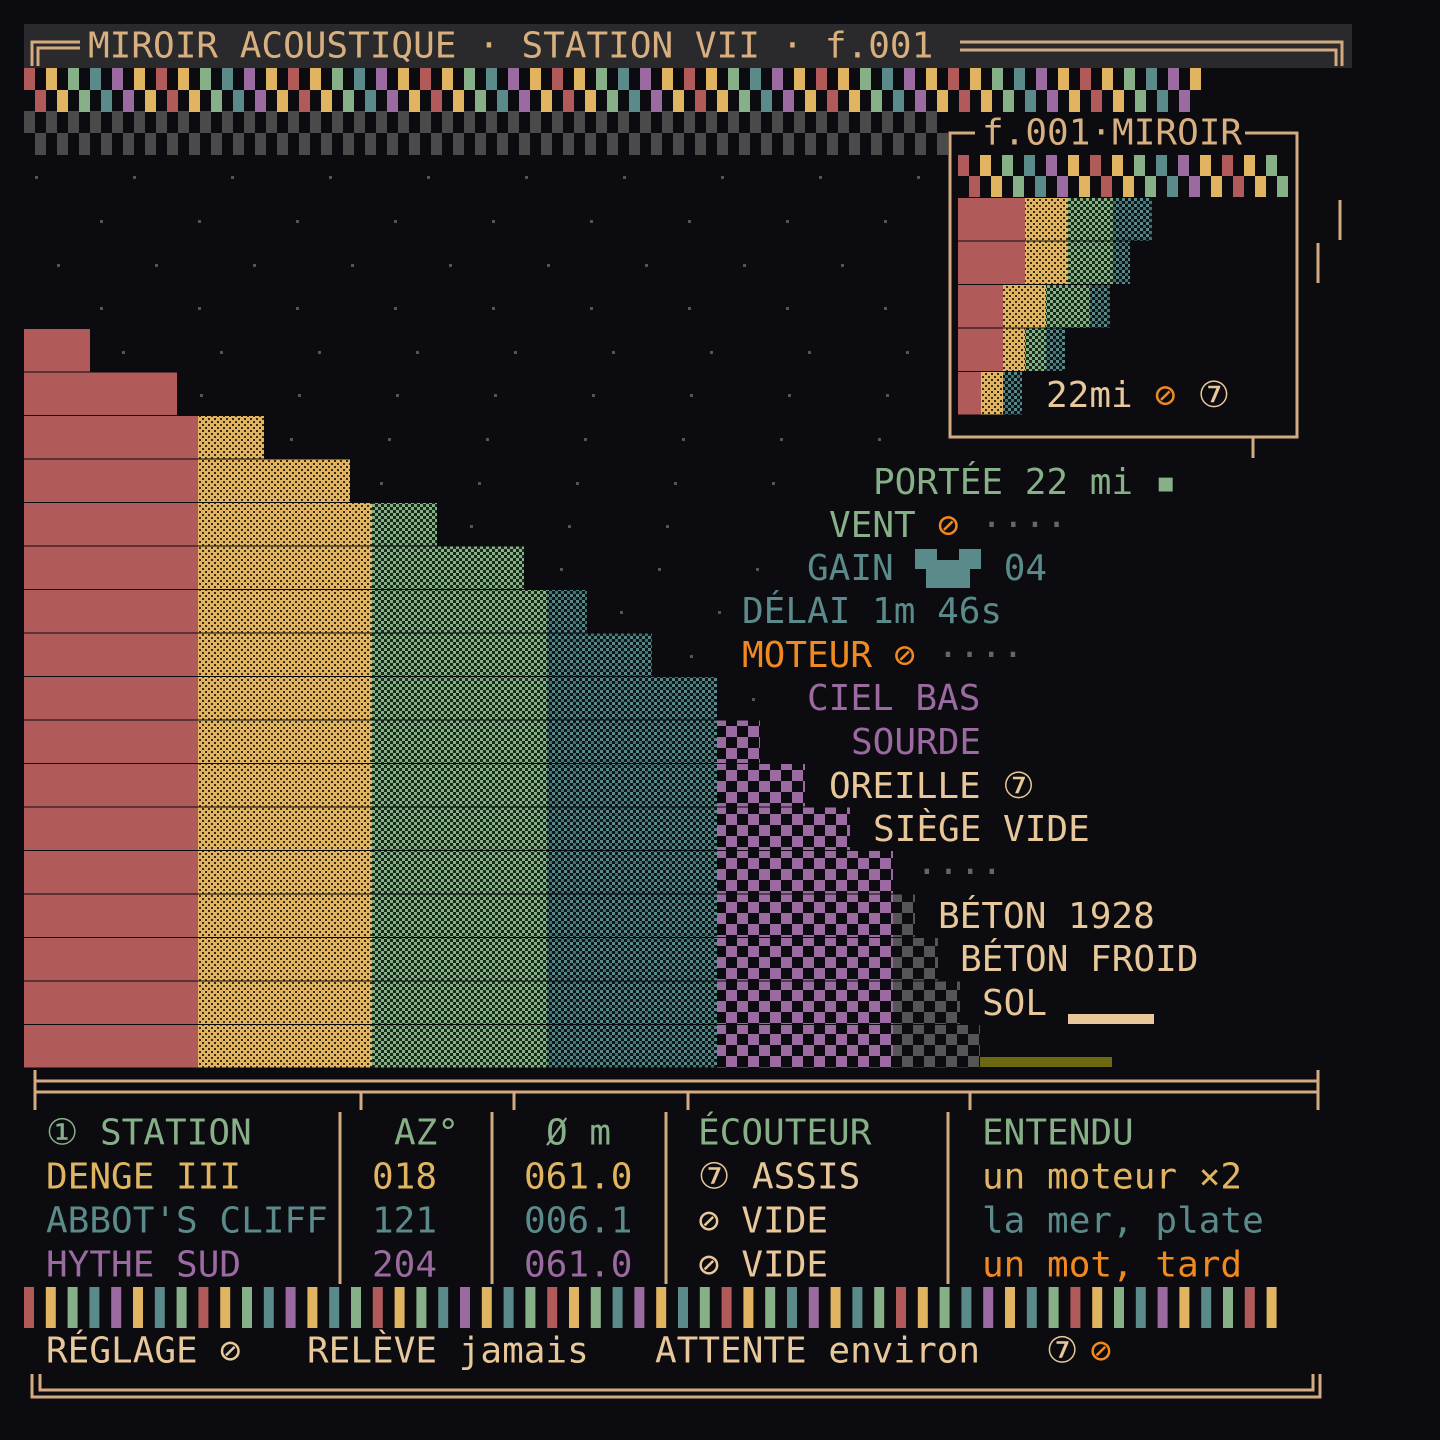  Describe the element at coordinates (187, 1221) in the screenshot. I see `table-cell: ABBOT'S CLIFF` at that location.